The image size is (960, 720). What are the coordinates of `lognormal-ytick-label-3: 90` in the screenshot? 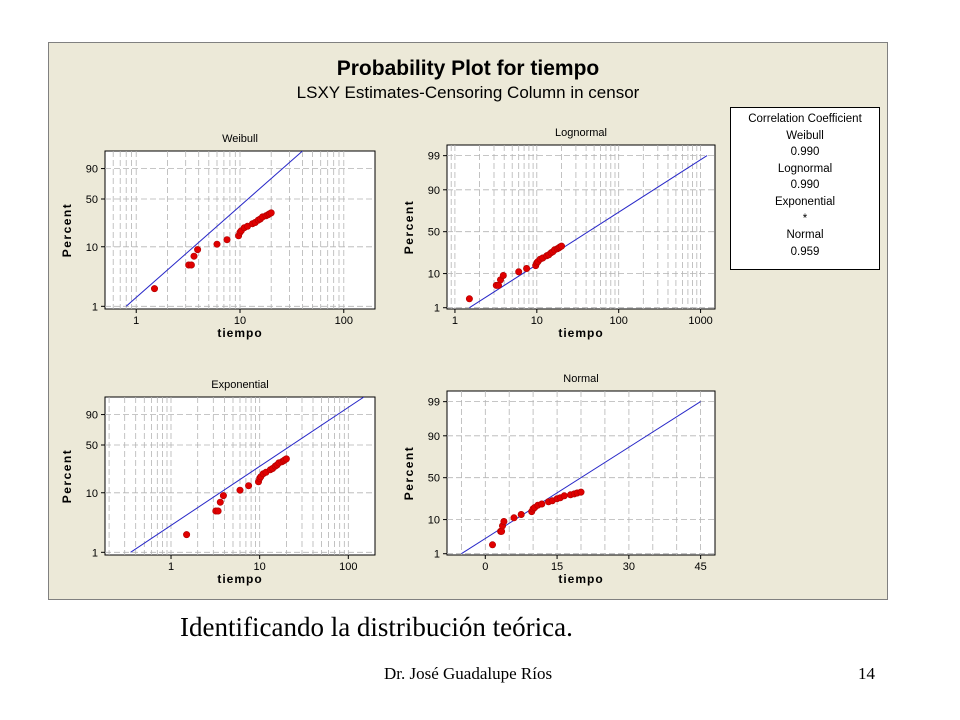 It's located at (434, 191).